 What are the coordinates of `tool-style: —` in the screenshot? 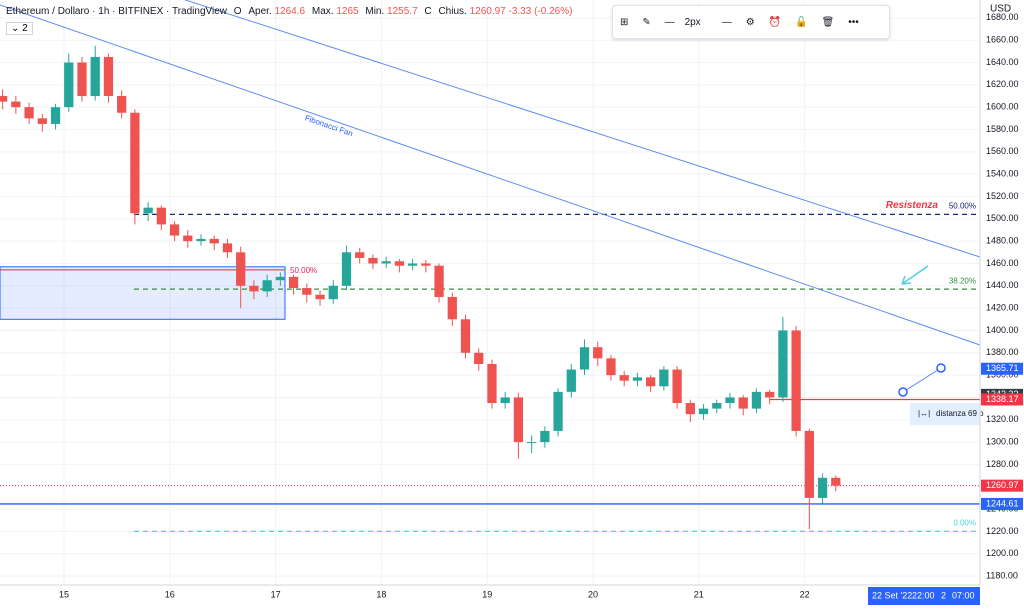 It's located at (726, 22).